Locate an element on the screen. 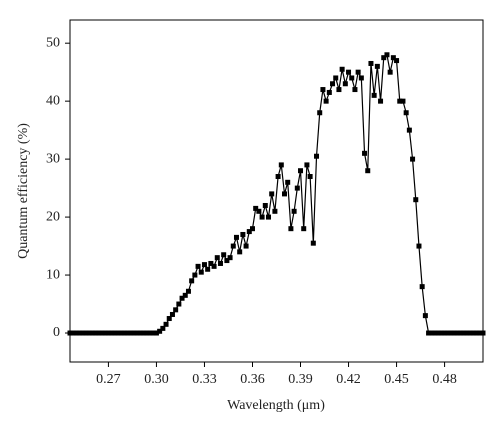 This screenshot has height=432, width=500. y-tick-label: 50 is located at coordinates (53, 42).